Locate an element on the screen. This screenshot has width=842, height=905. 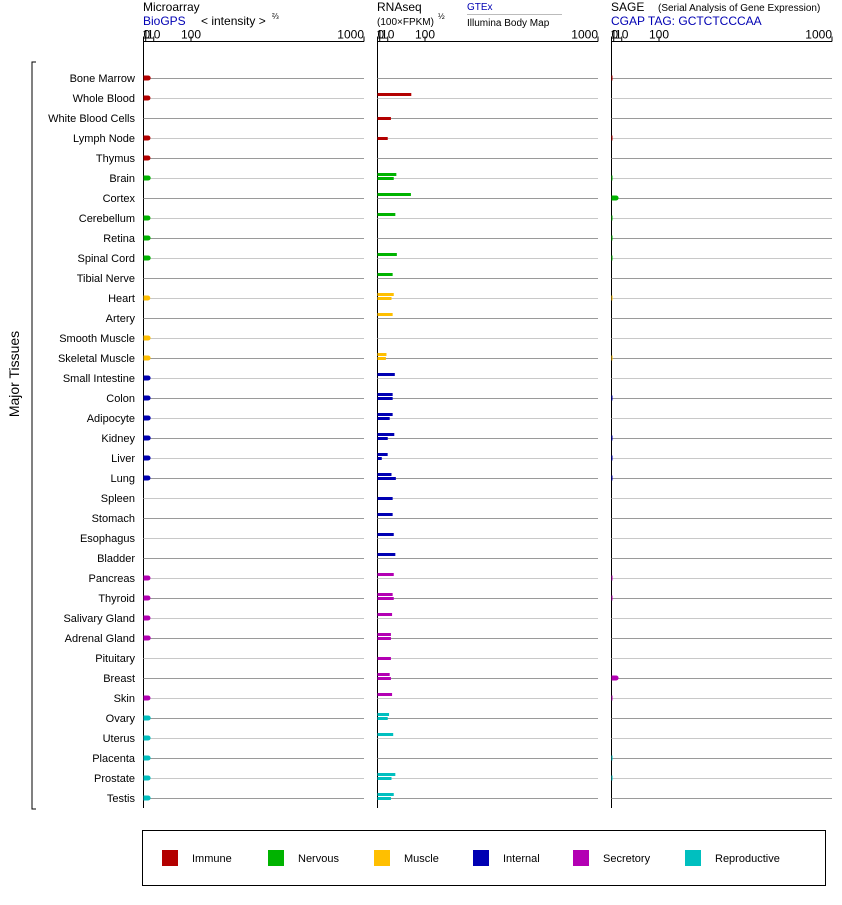
tissue-label: Adrenal Gland is located at coordinates (100, 639).